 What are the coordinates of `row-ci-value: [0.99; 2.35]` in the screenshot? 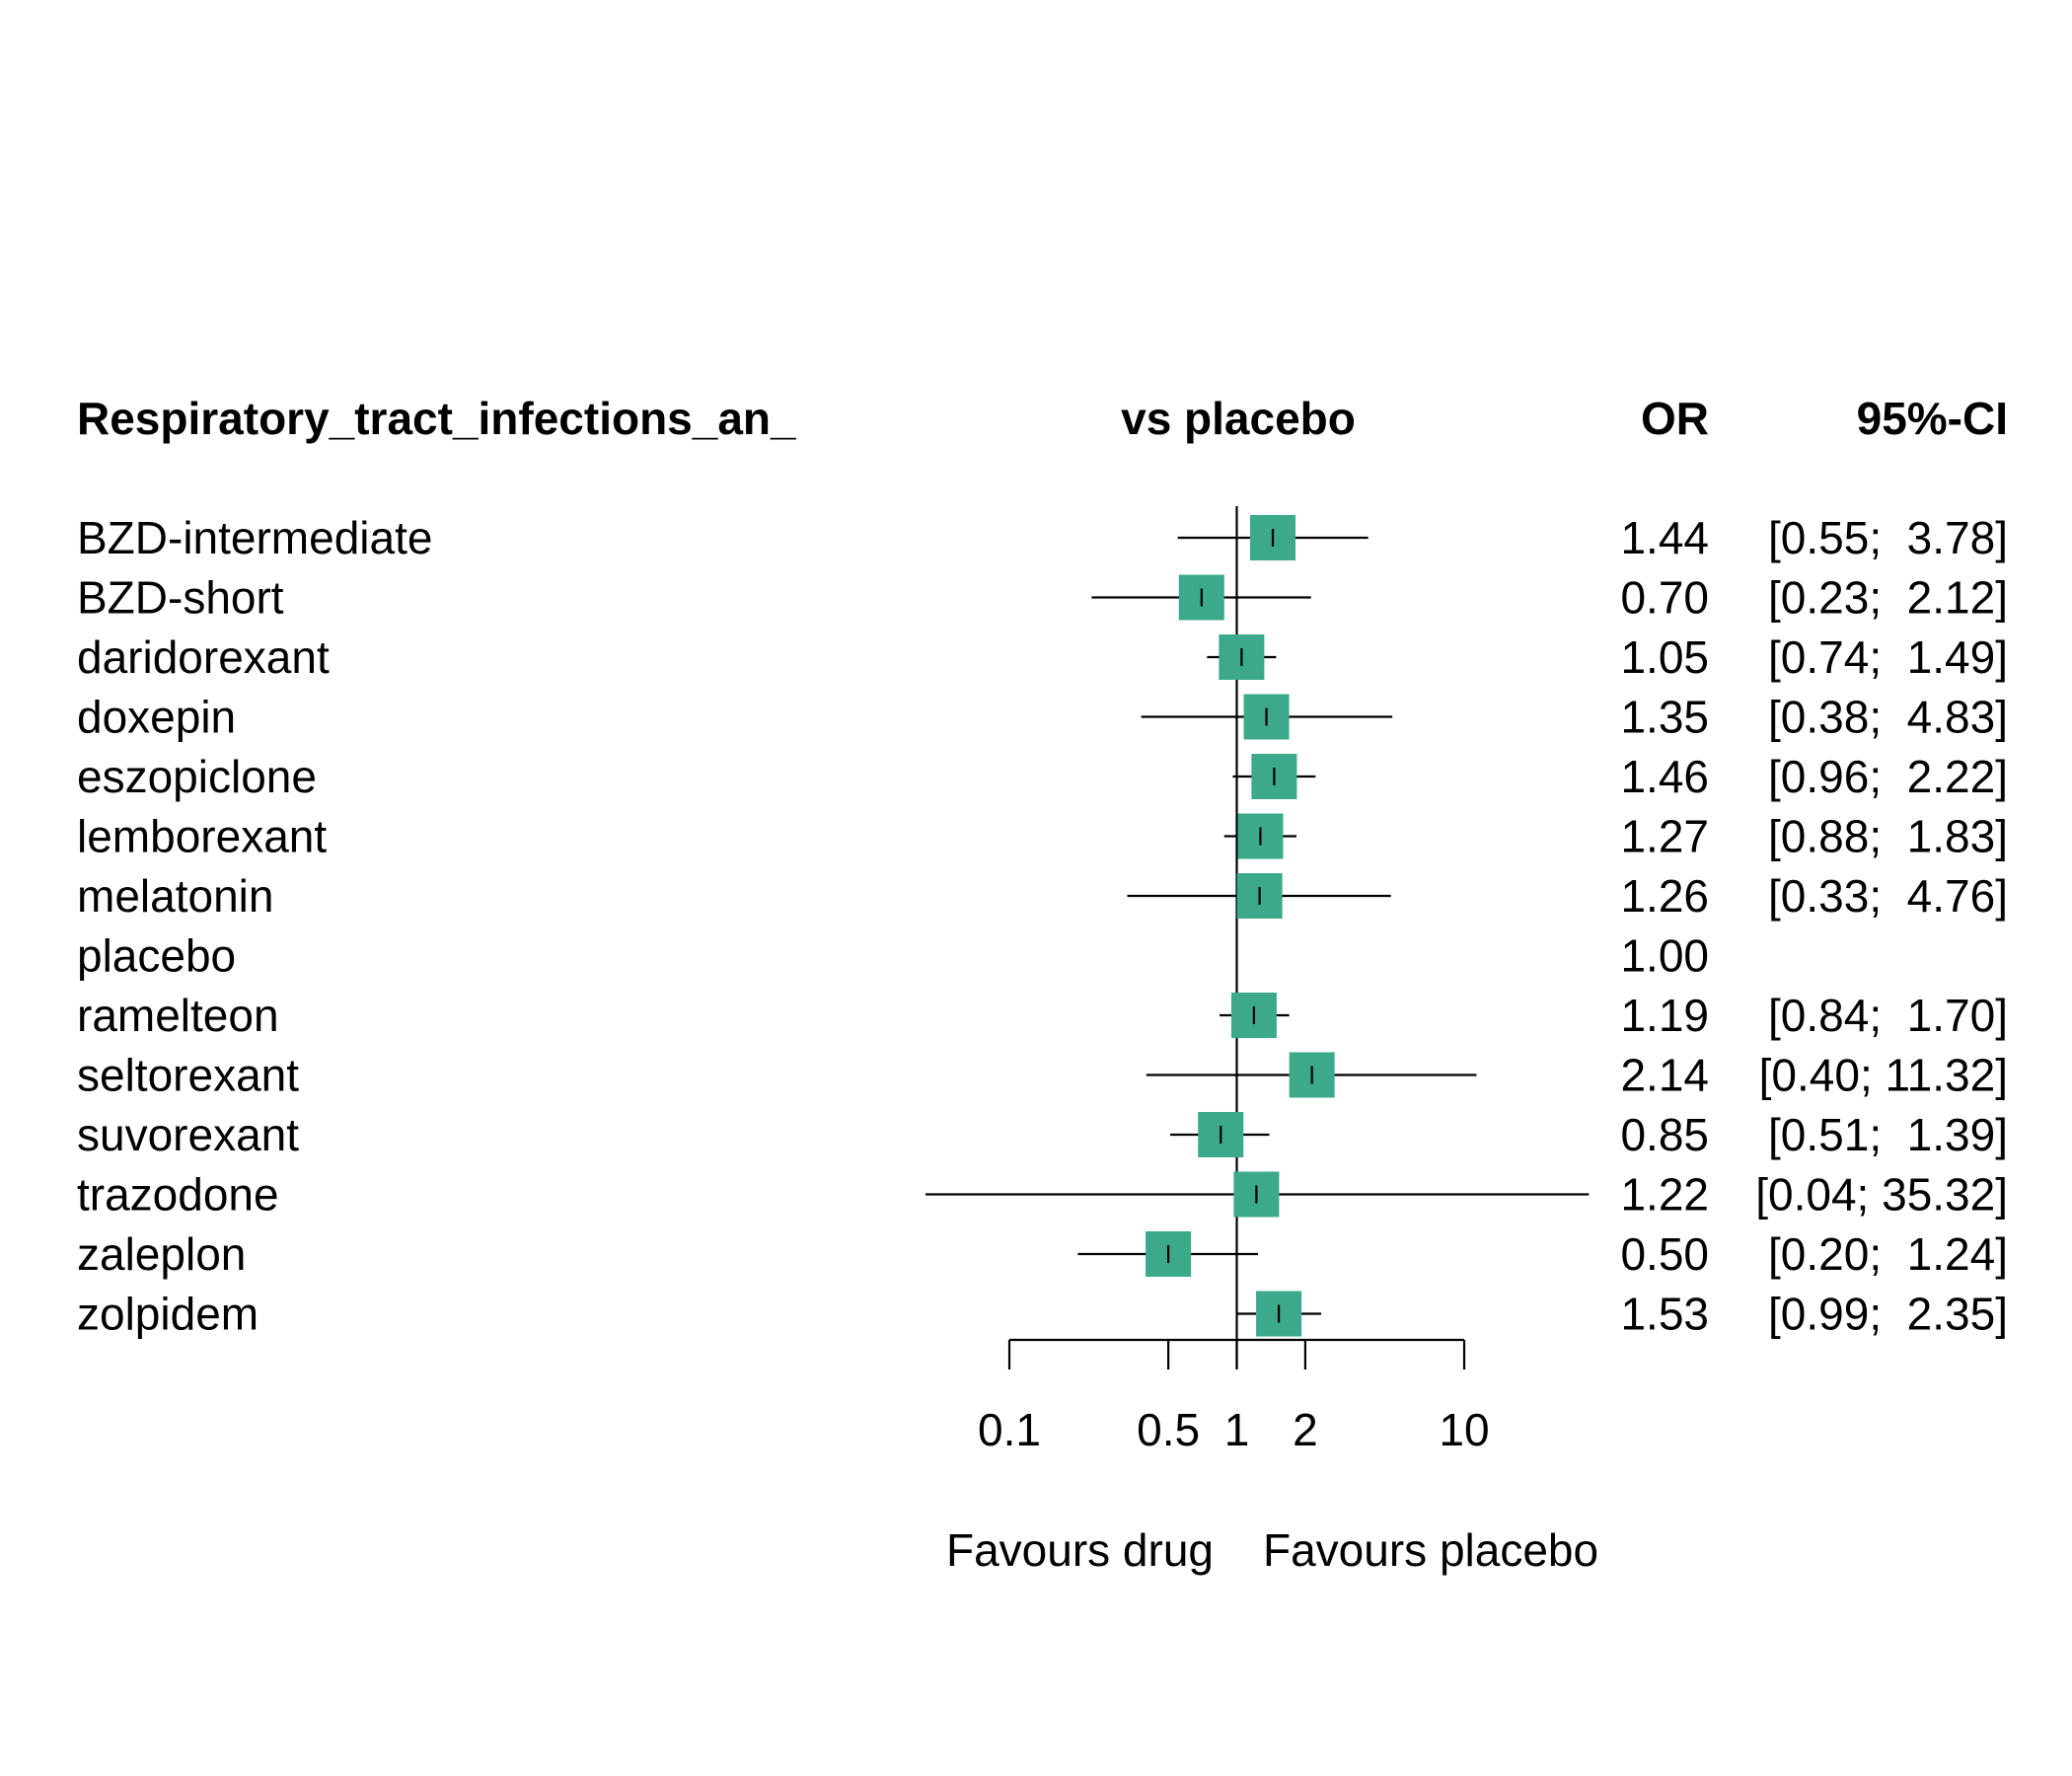 It's located at (1888, 1314).